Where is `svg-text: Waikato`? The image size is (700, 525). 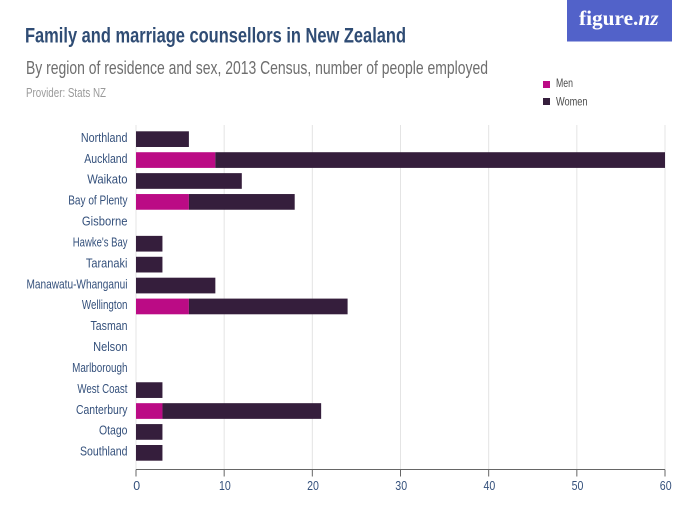
svg-text: Waikato is located at coordinates (107, 180).